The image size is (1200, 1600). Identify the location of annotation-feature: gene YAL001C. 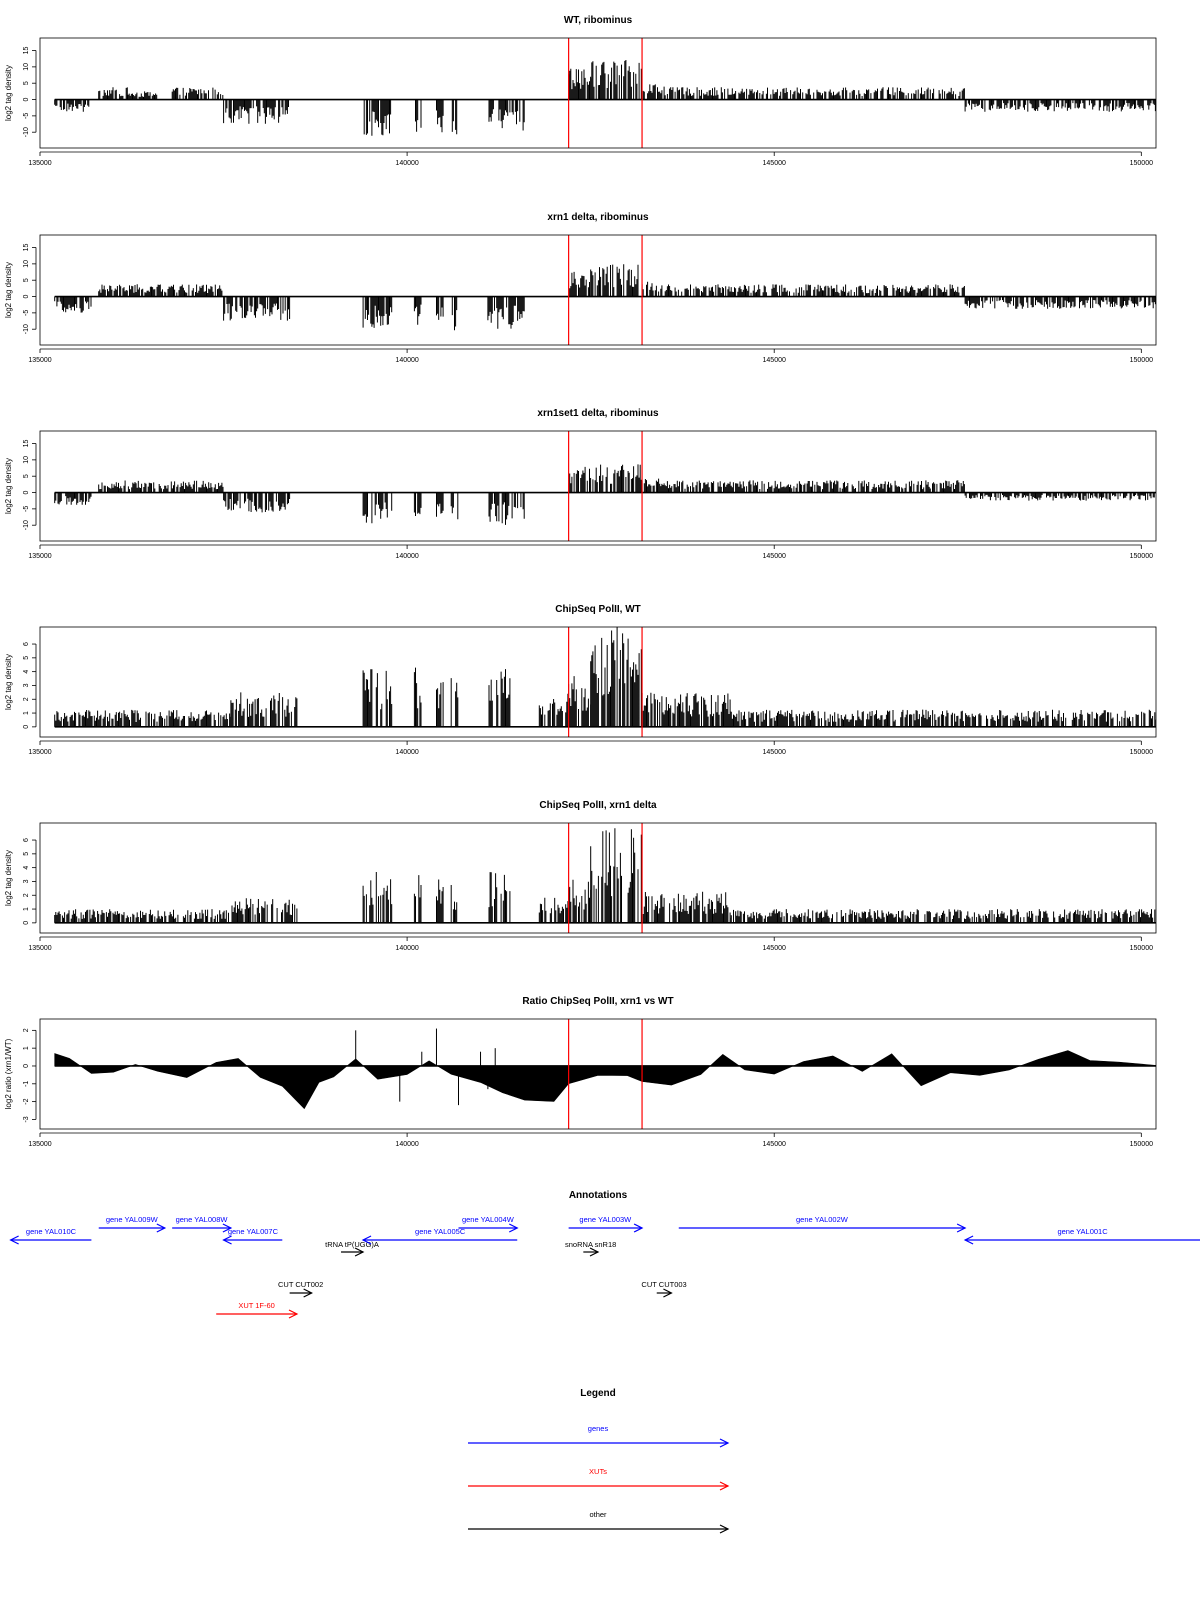
(1081, 1236).